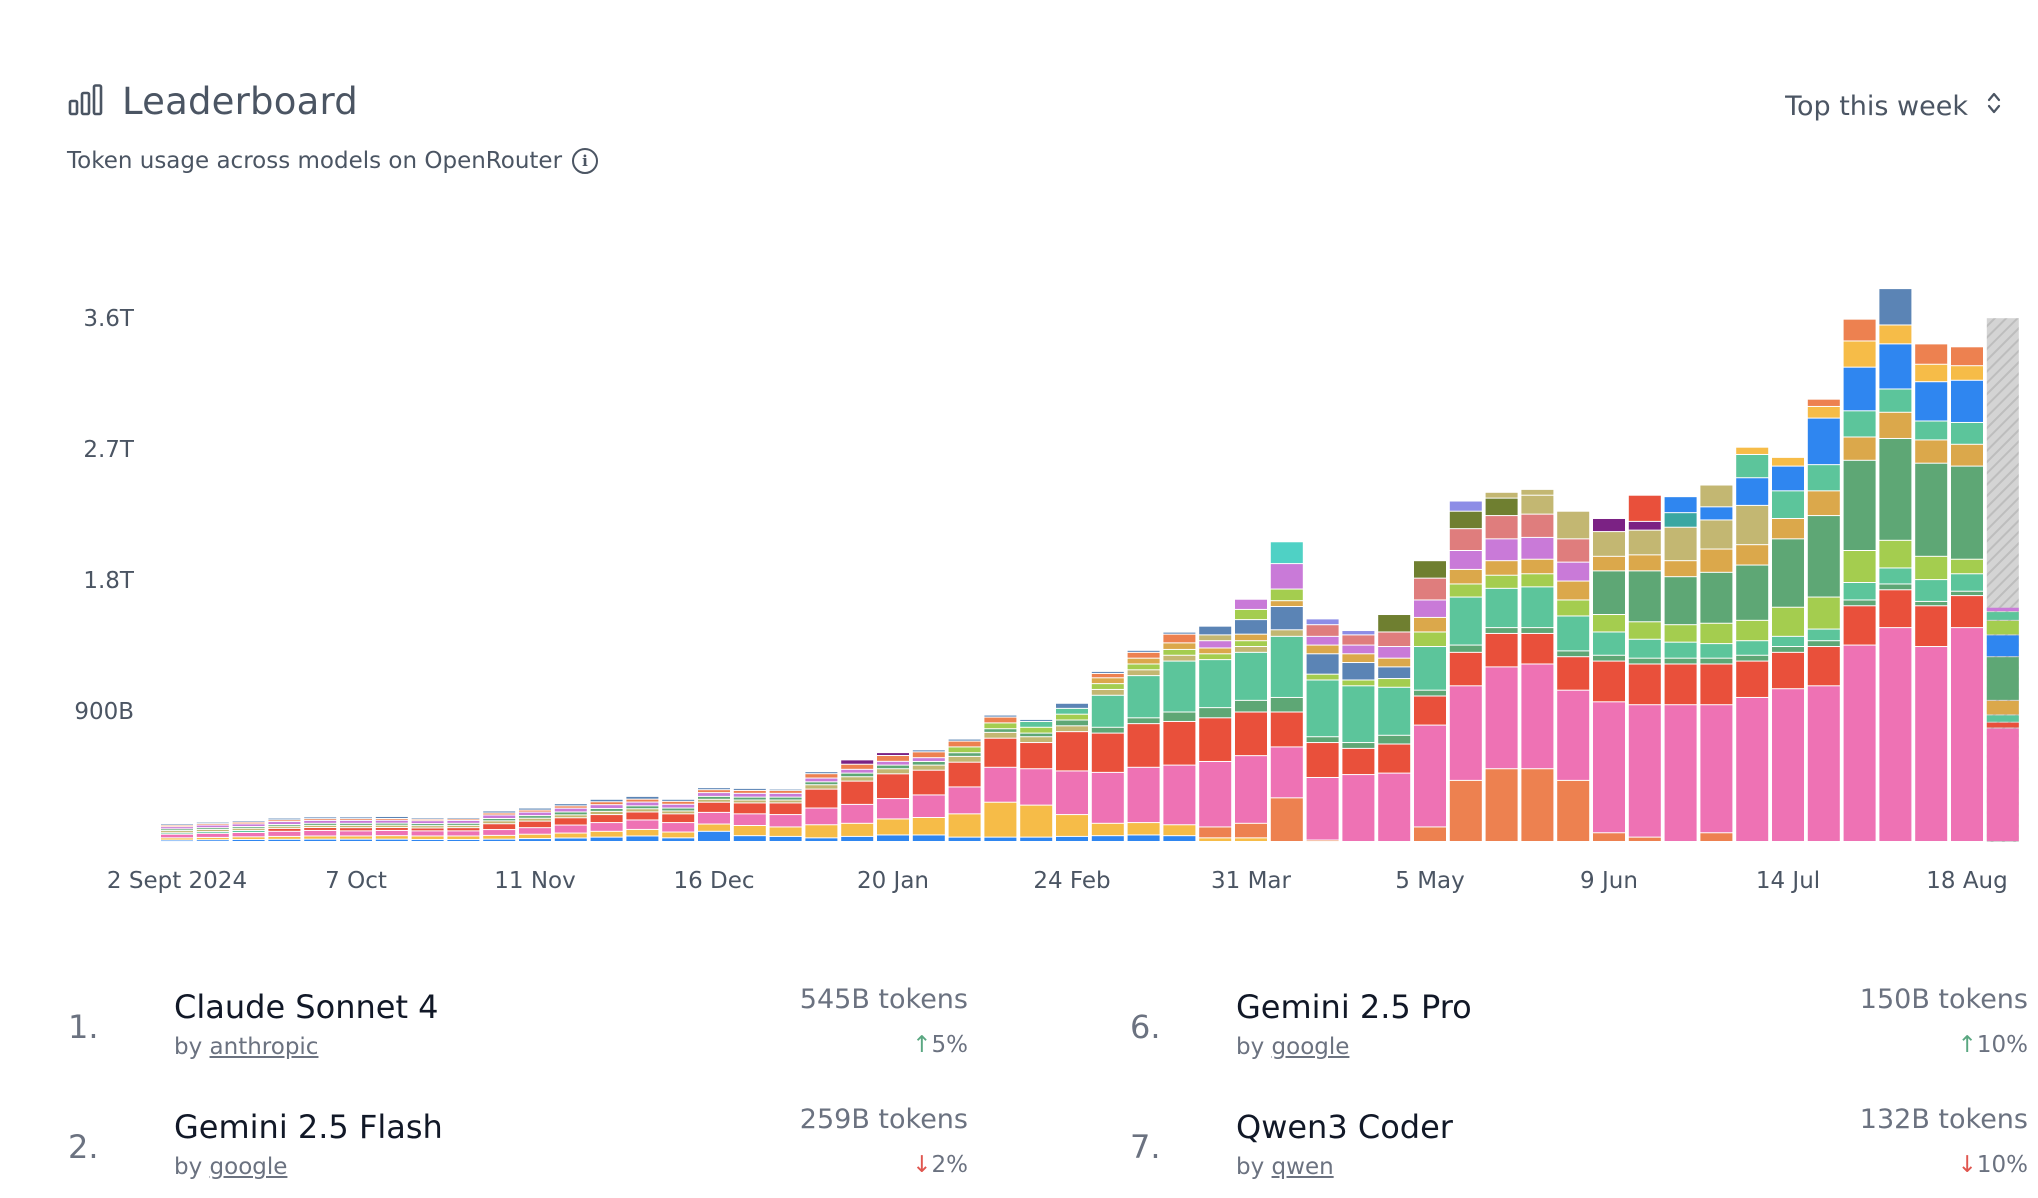 The height and width of the screenshot is (1198, 2038). What do you see at coordinates (1344, 1127) in the screenshot?
I see `entry-model-name: Qwen3 Coder` at bounding box center [1344, 1127].